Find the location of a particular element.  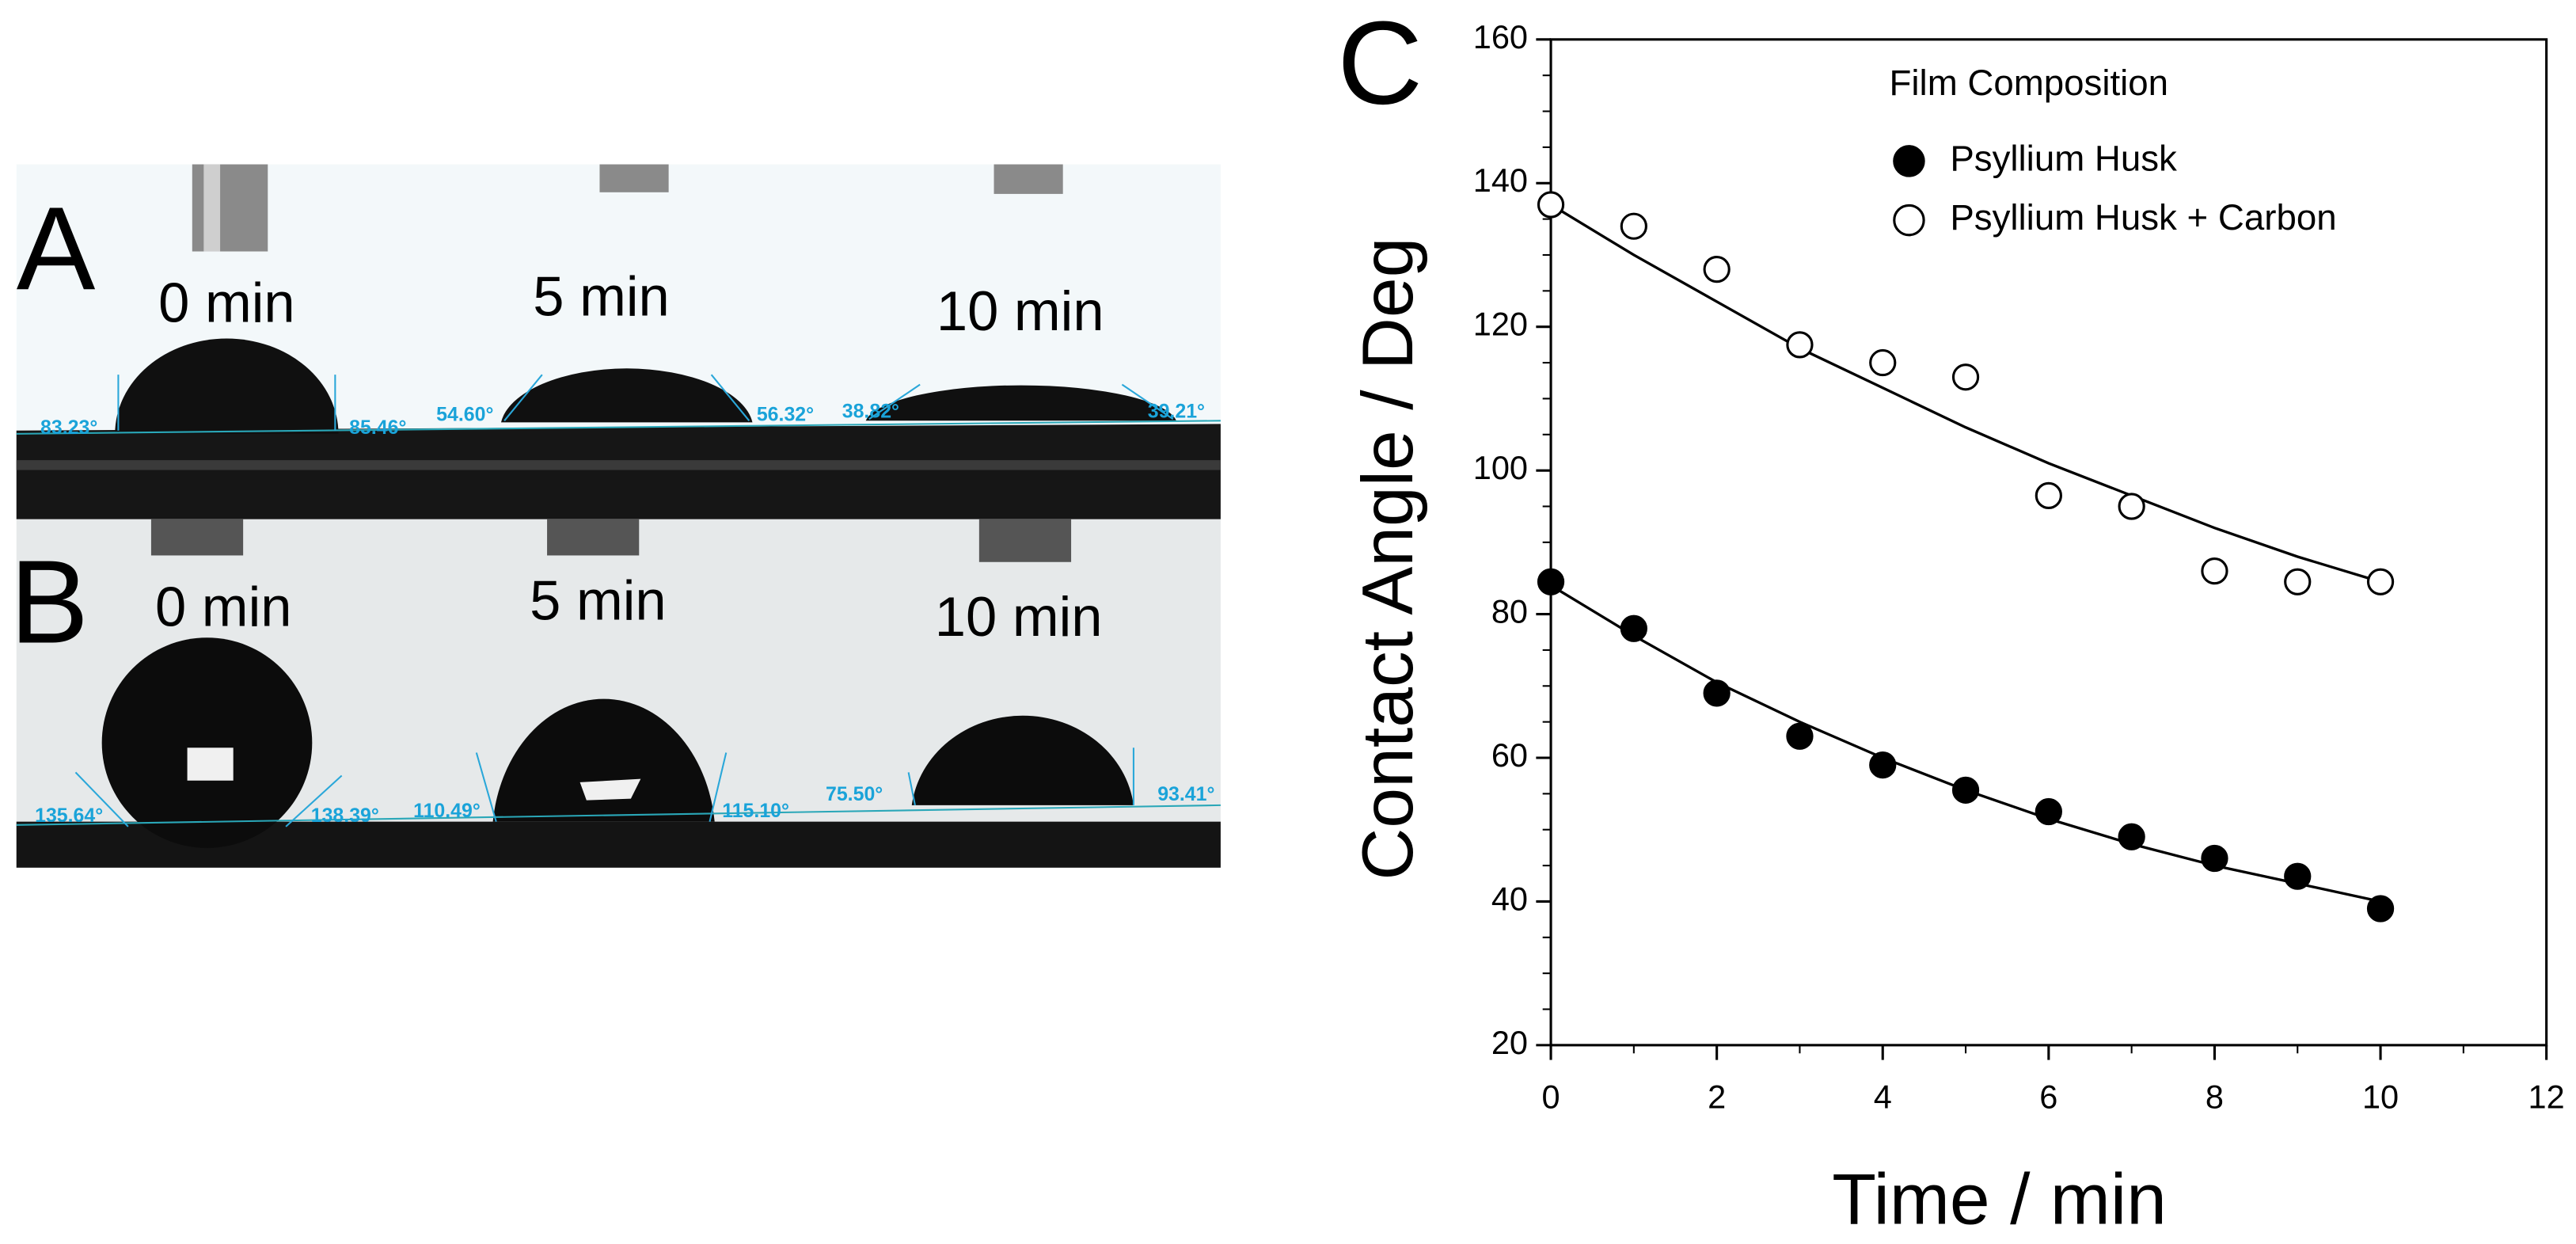

y-tick-label: 160 is located at coordinates (1500, 36).